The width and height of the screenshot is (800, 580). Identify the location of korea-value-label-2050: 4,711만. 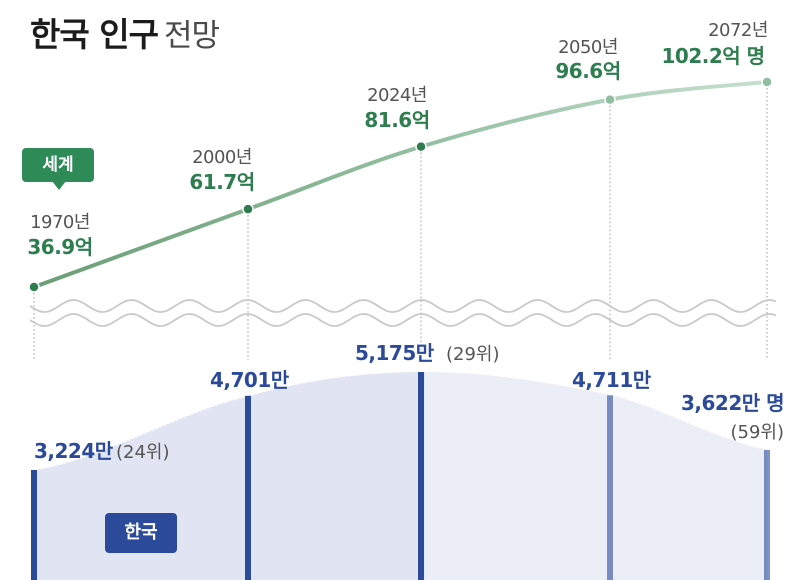
(612, 380).